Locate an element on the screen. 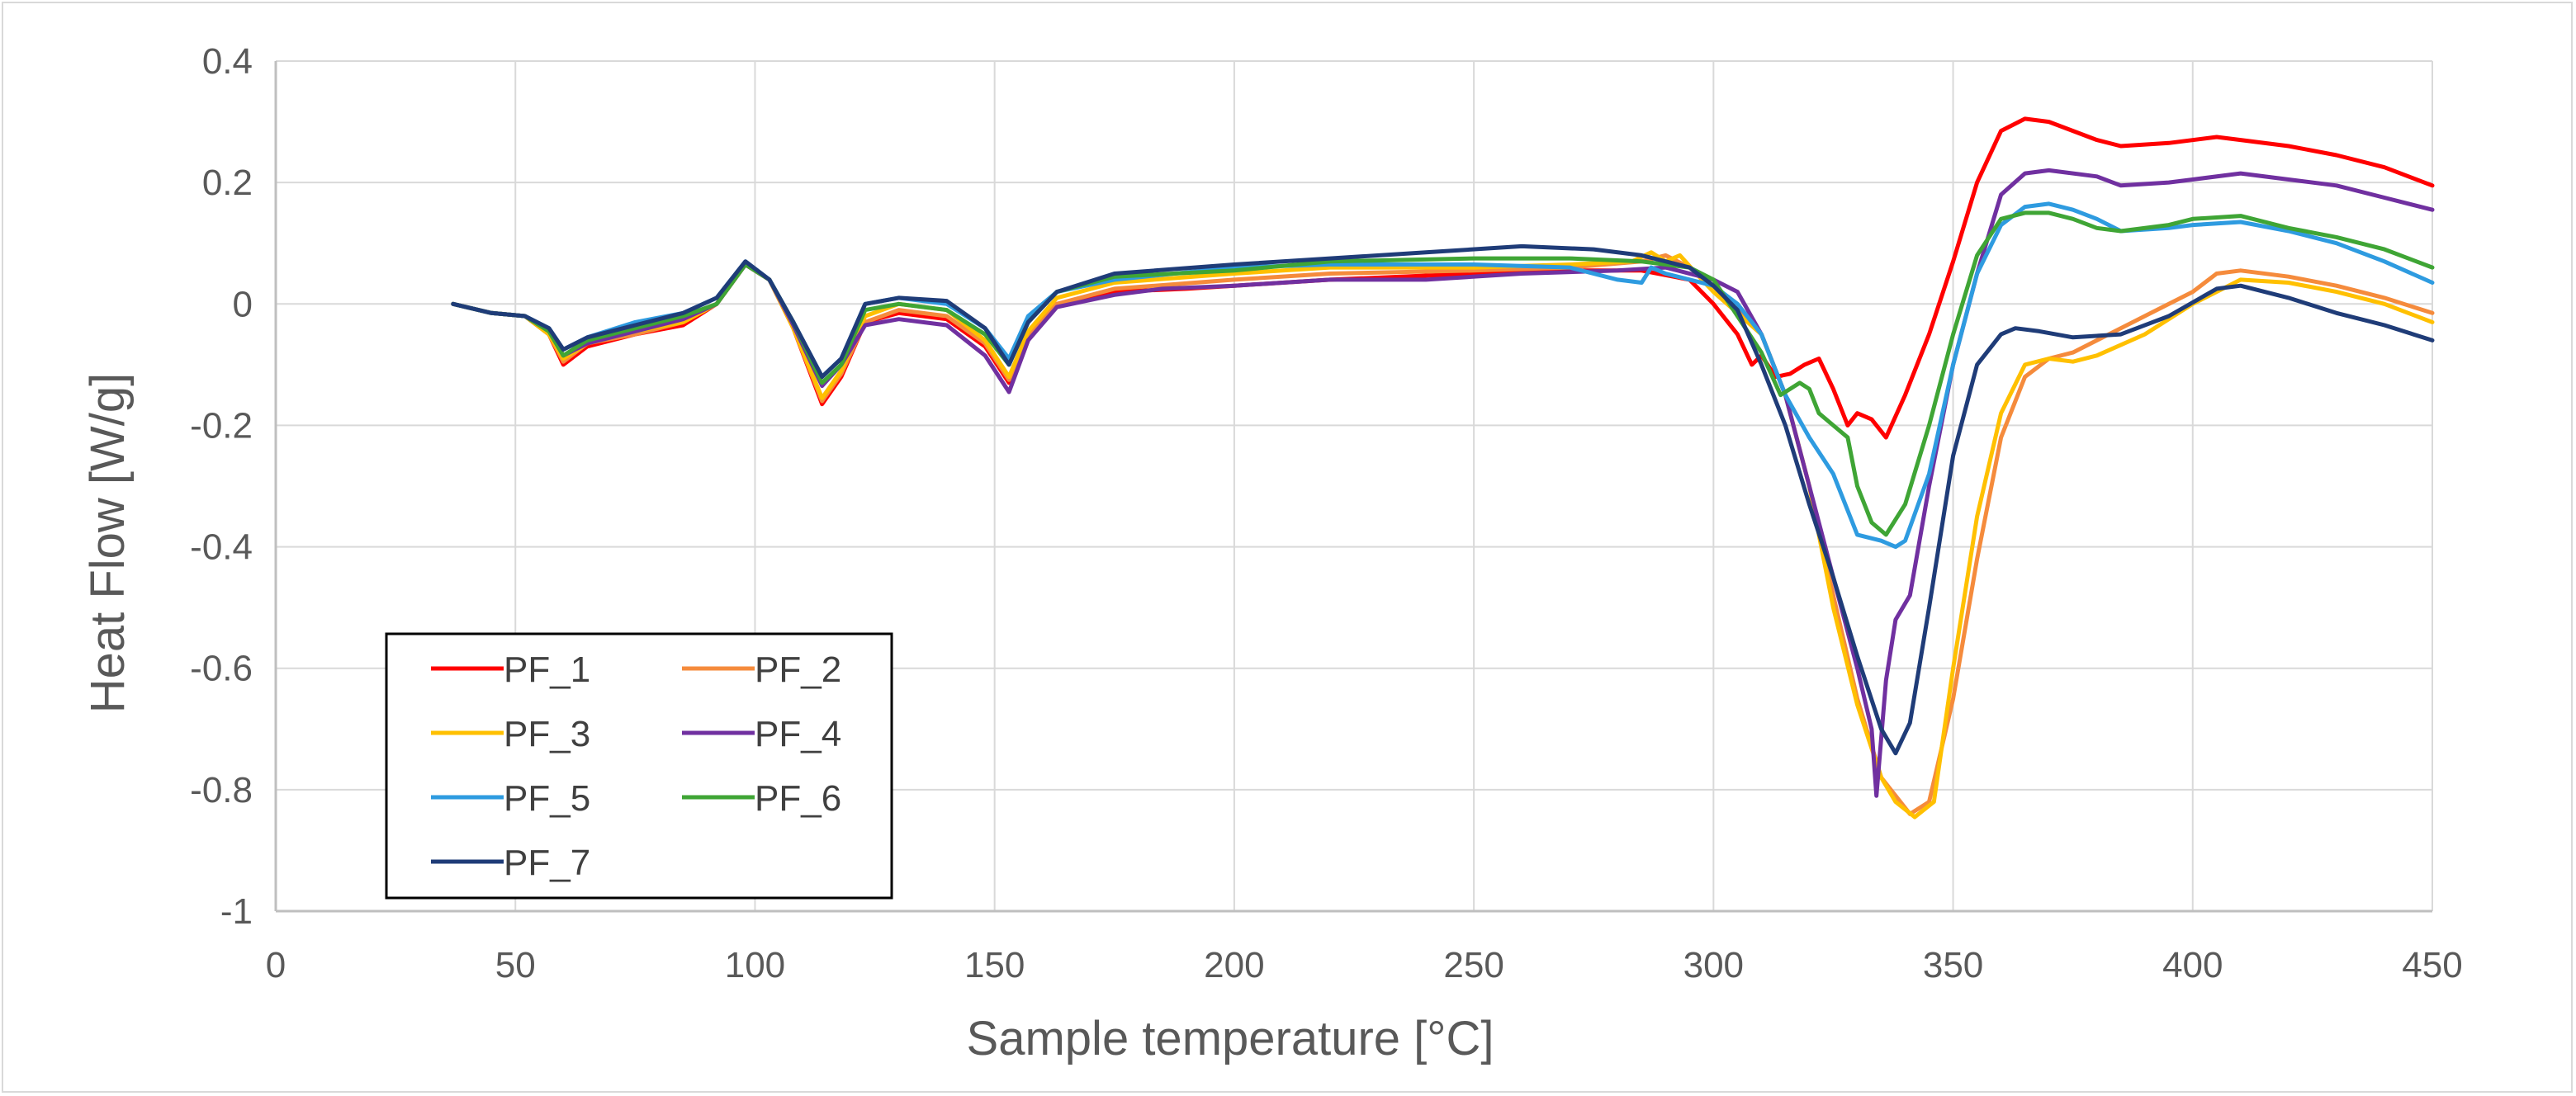 The width and height of the screenshot is (2576, 1096). legend-label: PF_4 is located at coordinates (798, 734).